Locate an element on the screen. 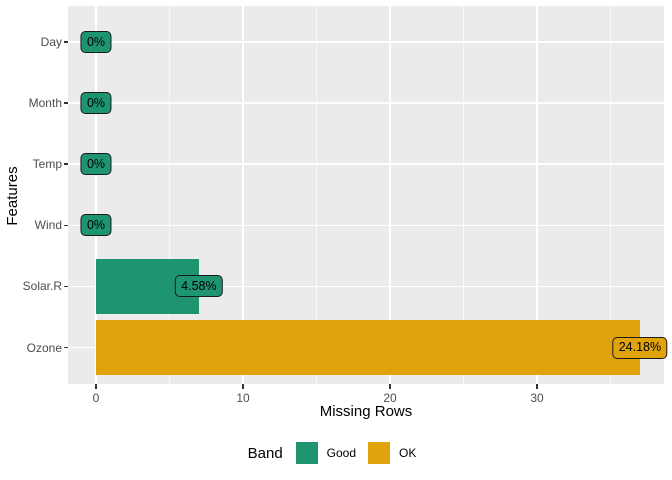  y-tick-label: Temp is located at coordinates (47, 164).